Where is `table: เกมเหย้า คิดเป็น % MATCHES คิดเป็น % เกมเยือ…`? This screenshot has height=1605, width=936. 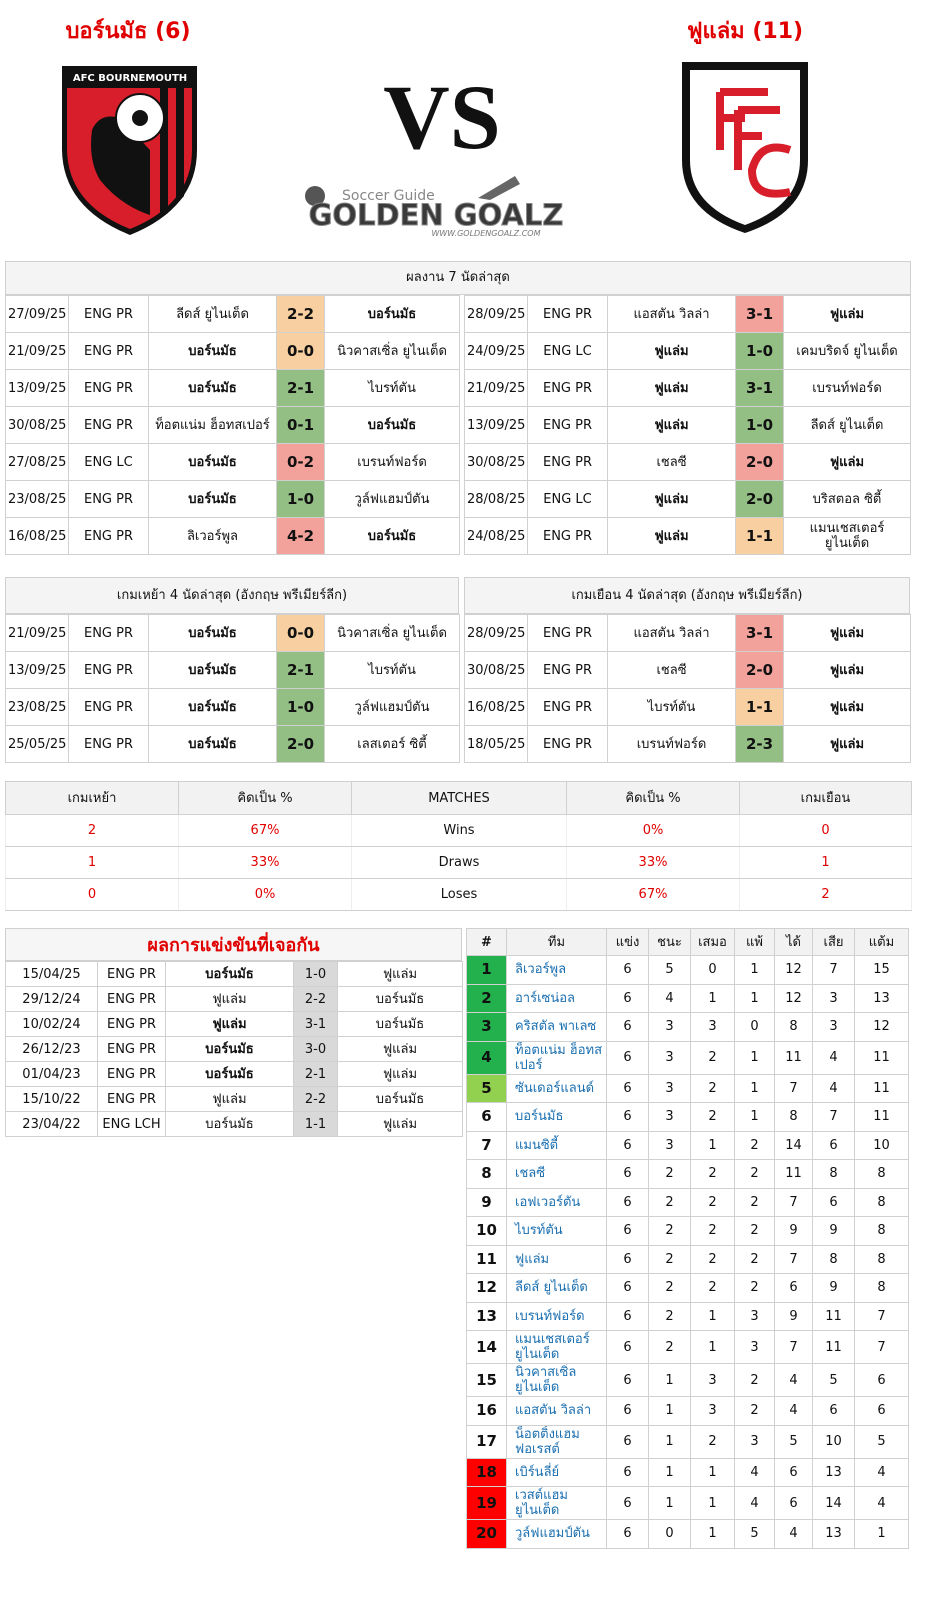 table: เกมเหย้า คิดเป็น % MATCHES คิดเป็น % เกมเยือ… is located at coordinates (458, 846).